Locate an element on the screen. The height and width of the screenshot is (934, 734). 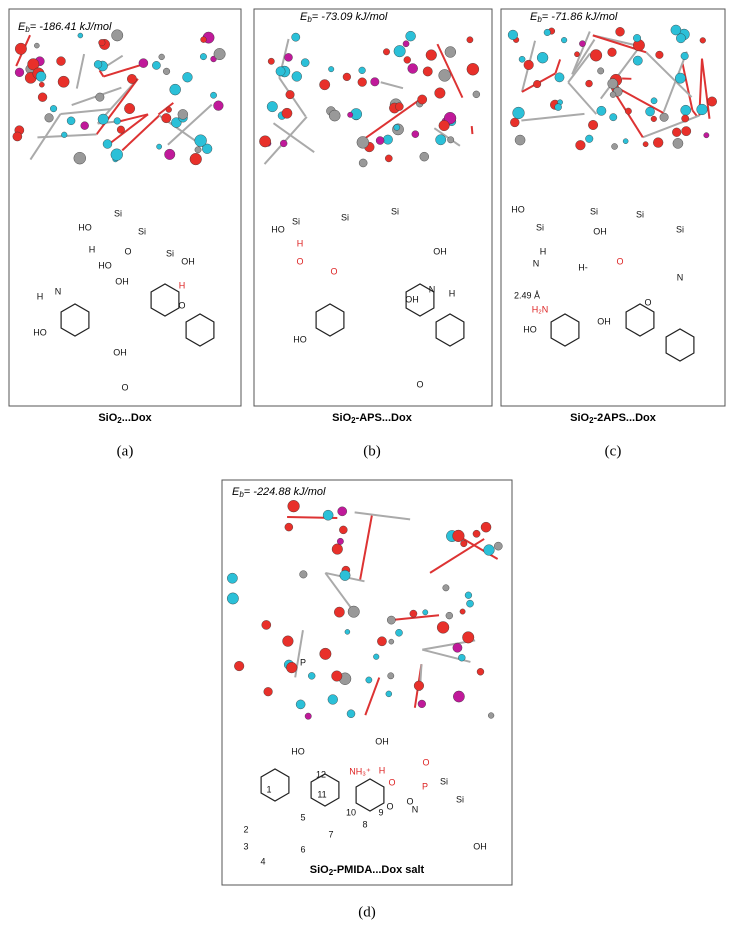
panel-caption: SiO2...Dox is located at coordinates (125, 418).